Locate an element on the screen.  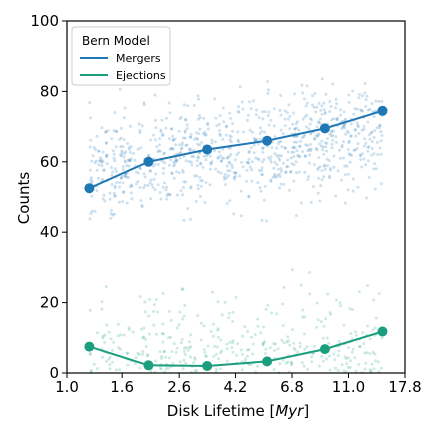
legend-box is located at coordinates (121, 56).